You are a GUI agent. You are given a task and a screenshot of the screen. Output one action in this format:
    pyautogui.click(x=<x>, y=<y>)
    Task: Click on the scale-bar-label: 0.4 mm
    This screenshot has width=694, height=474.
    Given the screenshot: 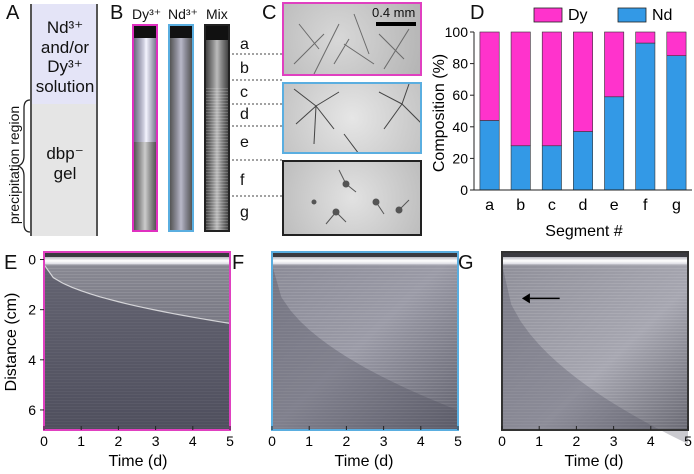 What is the action you would take?
    pyautogui.click(x=394, y=12)
    